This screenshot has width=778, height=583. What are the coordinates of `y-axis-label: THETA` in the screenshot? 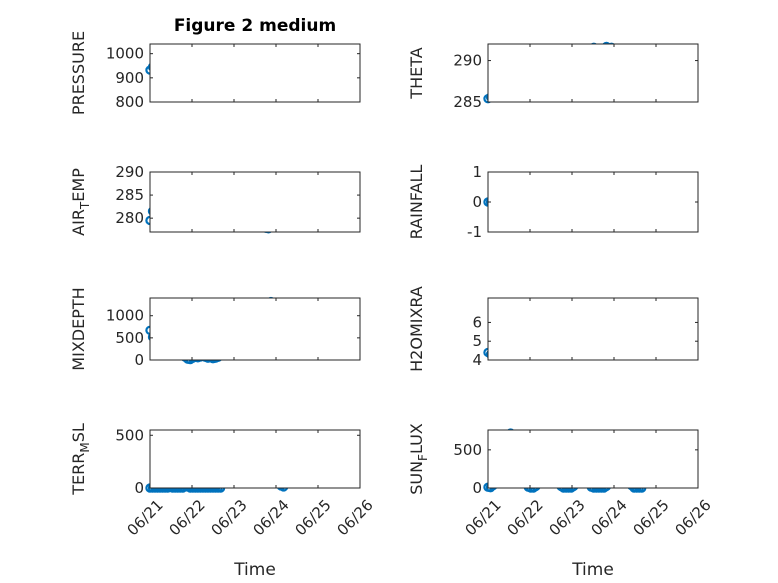 It's located at (416, 73).